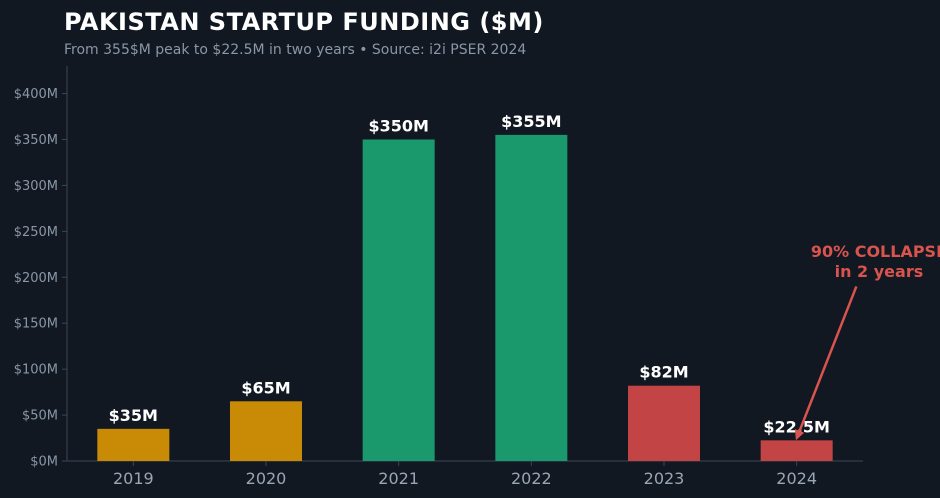 The image size is (940, 498). What do you see at coordinates (398, 300) in the screenshot?
I see `bar-2021` at bounding box center [398, 300].